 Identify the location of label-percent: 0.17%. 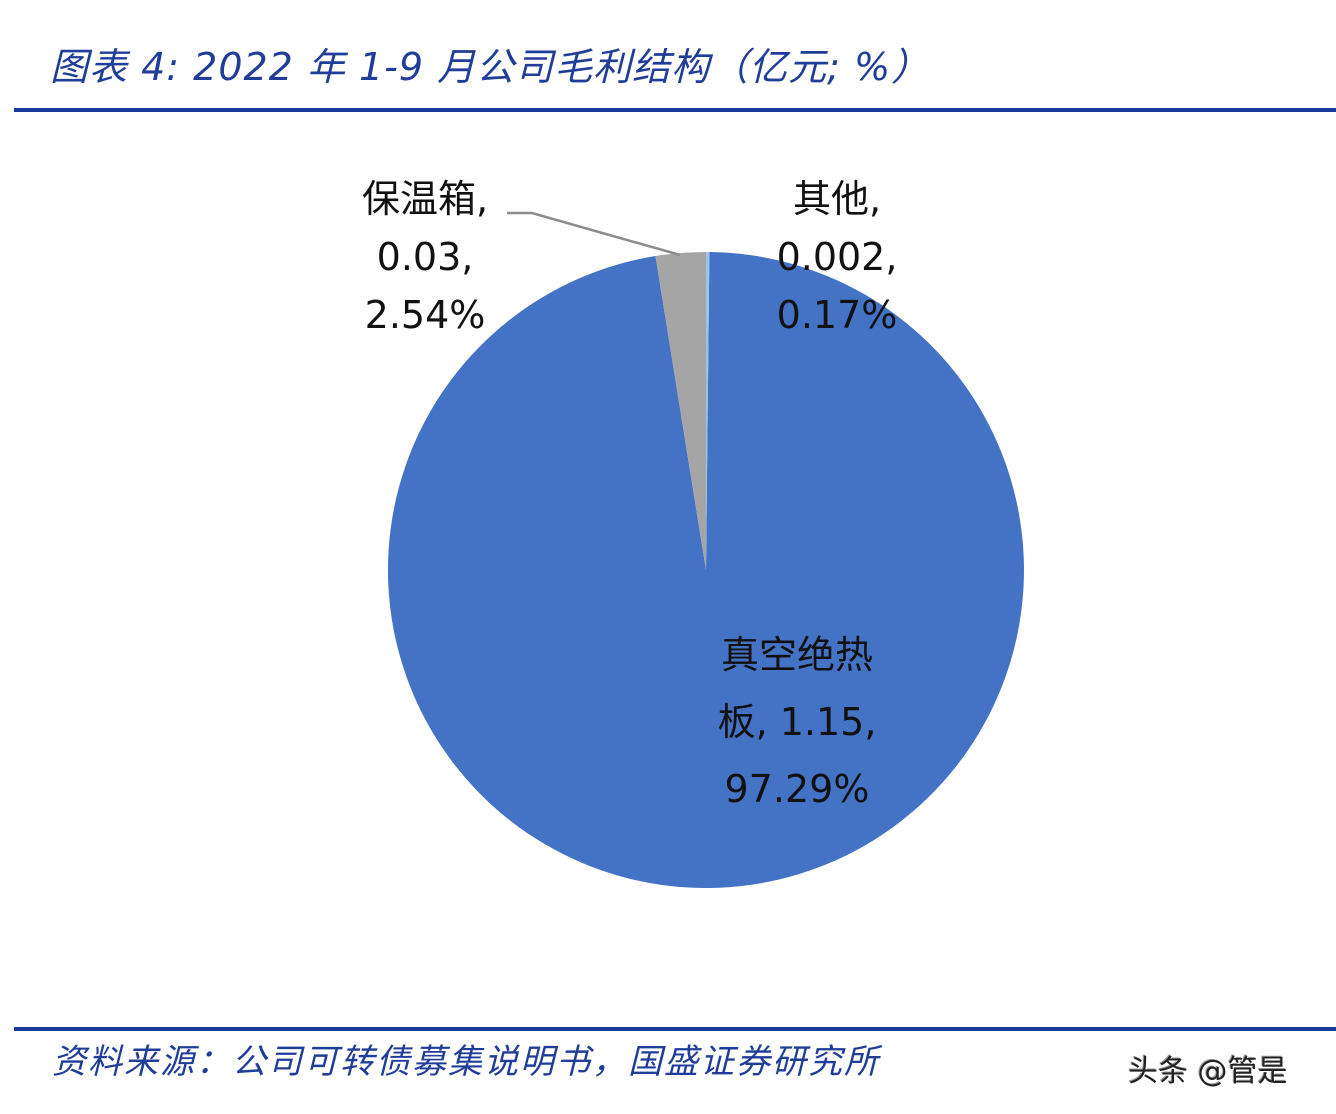
(837, 315).